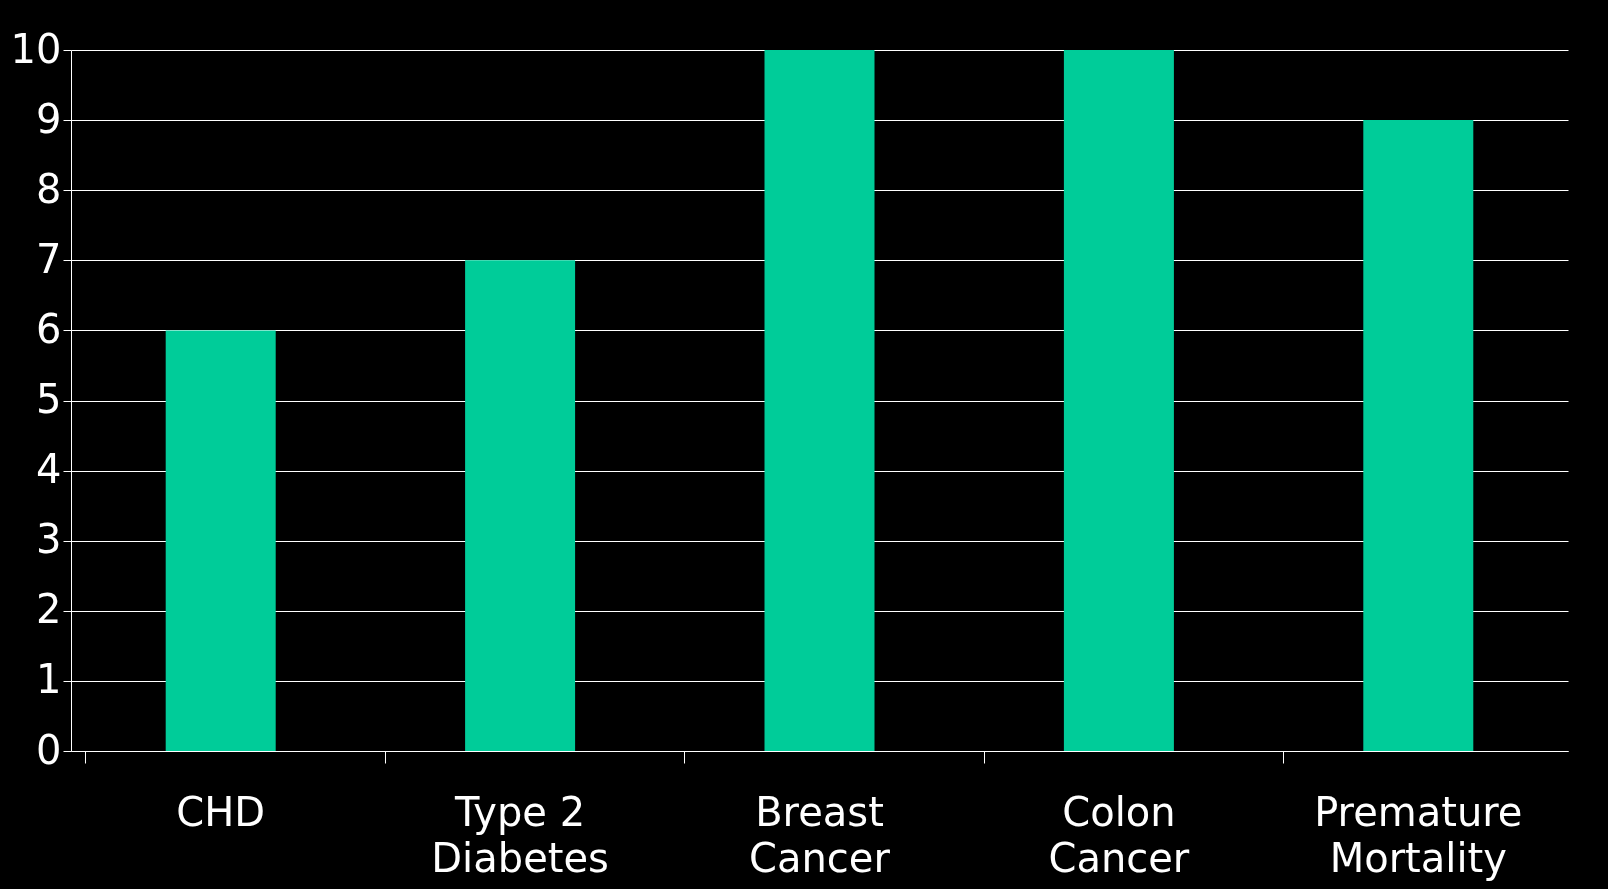  What do you see at coordinates (49, 399) in the screenshot?
I see `y-tick-label: 5` at bounding box center [49, 399].